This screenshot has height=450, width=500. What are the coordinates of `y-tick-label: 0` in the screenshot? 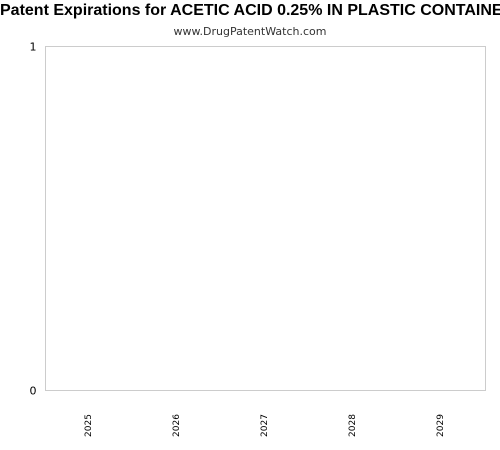 It's located at (33, 391).